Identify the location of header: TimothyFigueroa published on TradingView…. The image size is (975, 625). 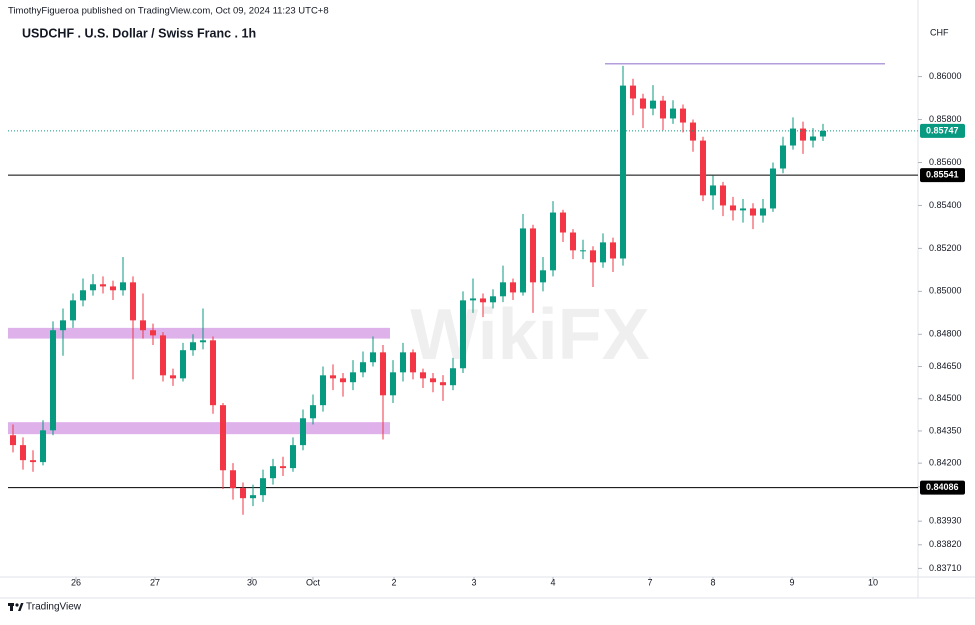
(168, 11).